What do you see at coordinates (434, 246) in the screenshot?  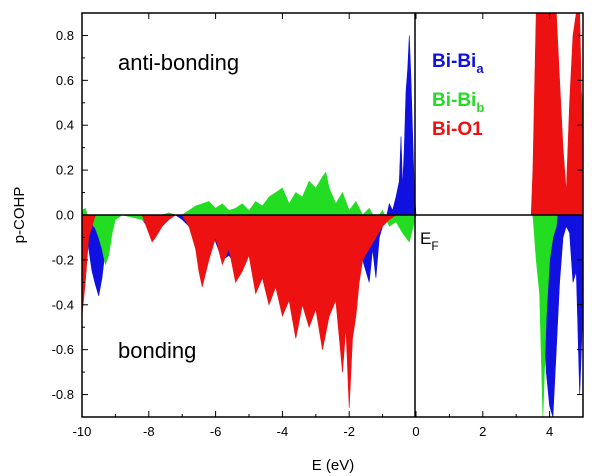 I see `fermi-level-subscript: F` at bounding box center [434, 246].